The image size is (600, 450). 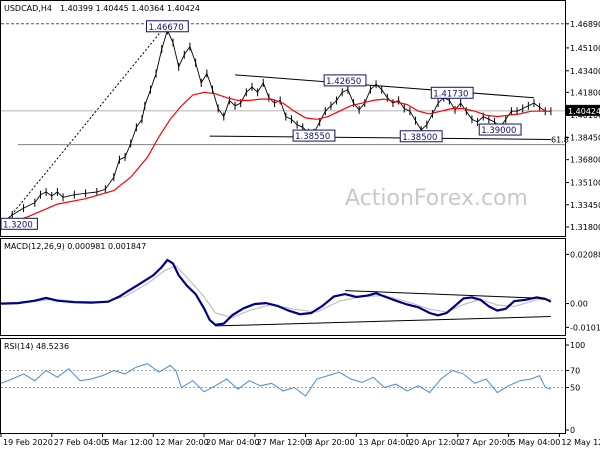 I want to click on price-annotation-label: 1.3200, so click(x=18, y=225).